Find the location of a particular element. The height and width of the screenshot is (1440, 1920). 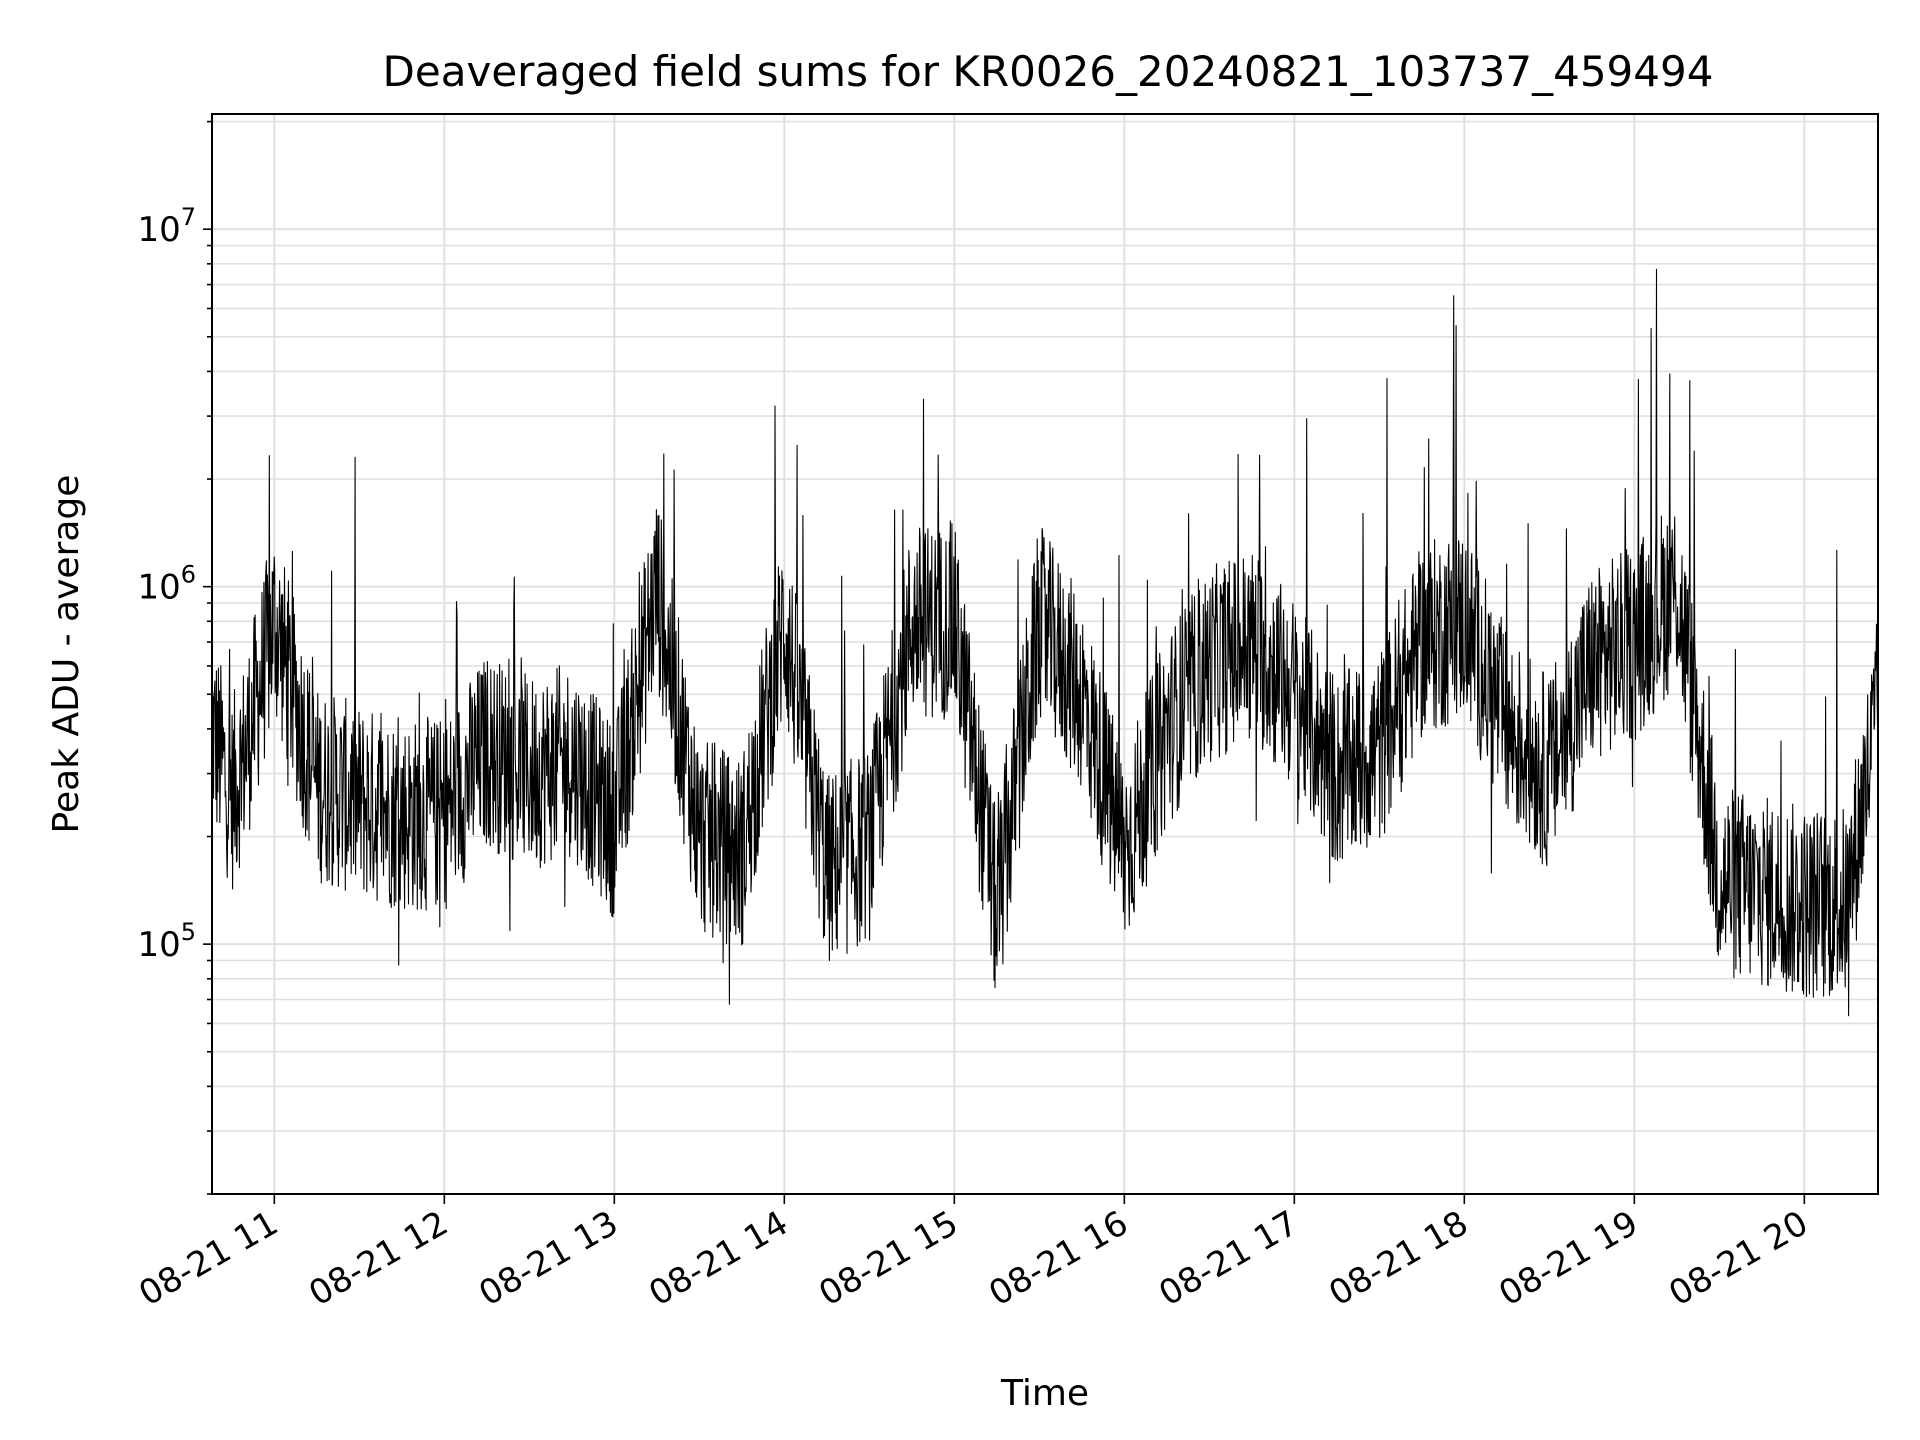

x-tick-label: 08-21 16 is located at coordinates (1058, 1258).